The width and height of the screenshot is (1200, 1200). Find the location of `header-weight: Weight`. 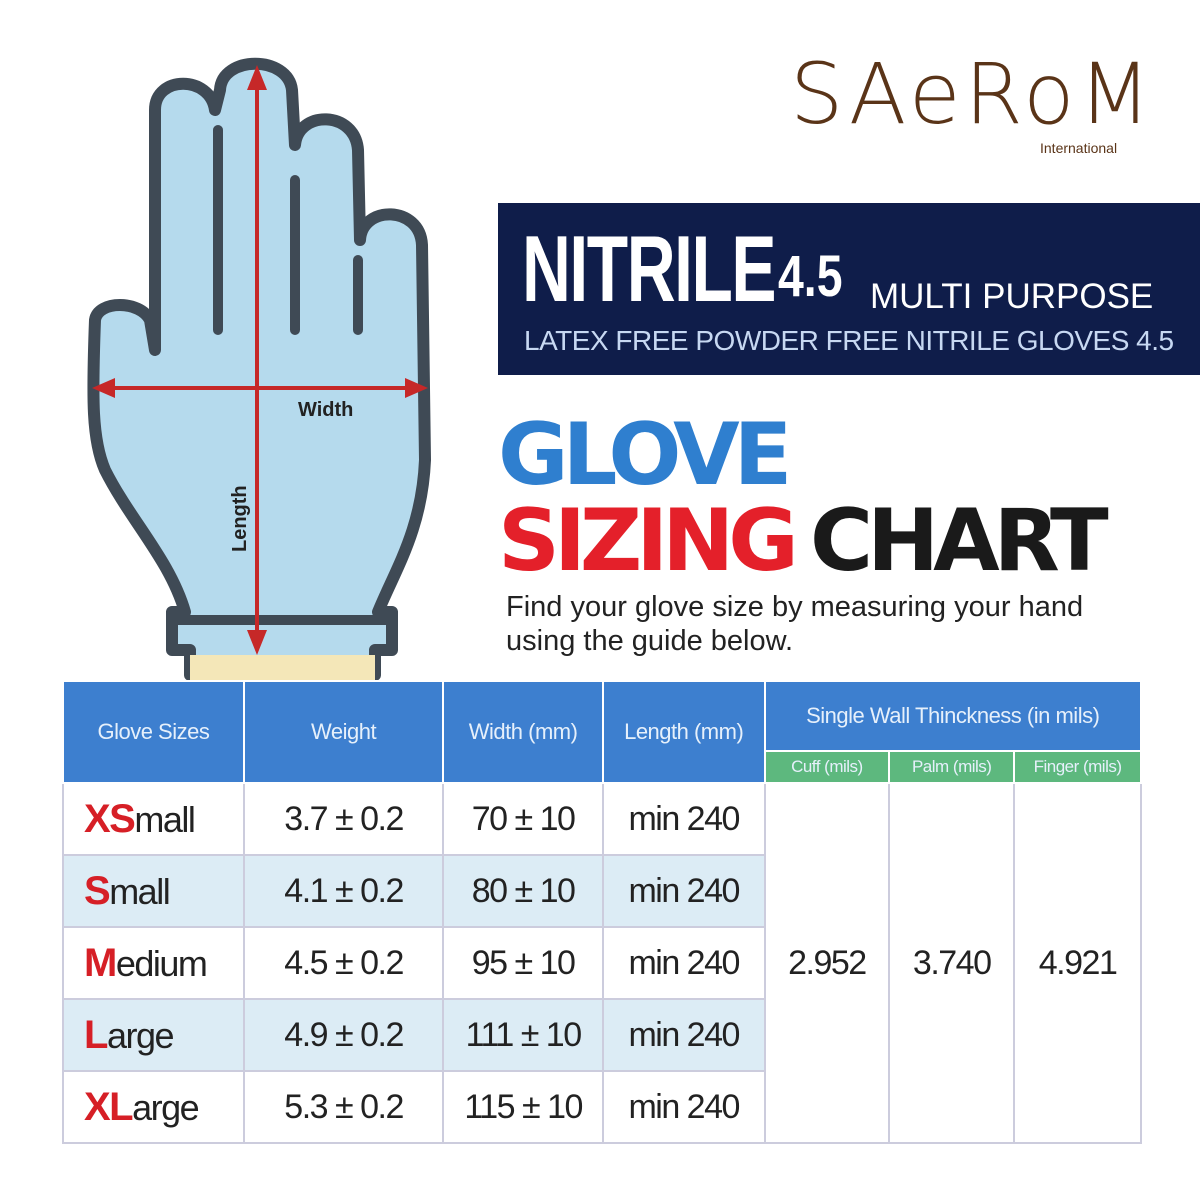

header-weight: Weight is located at coordinates (343, 732).